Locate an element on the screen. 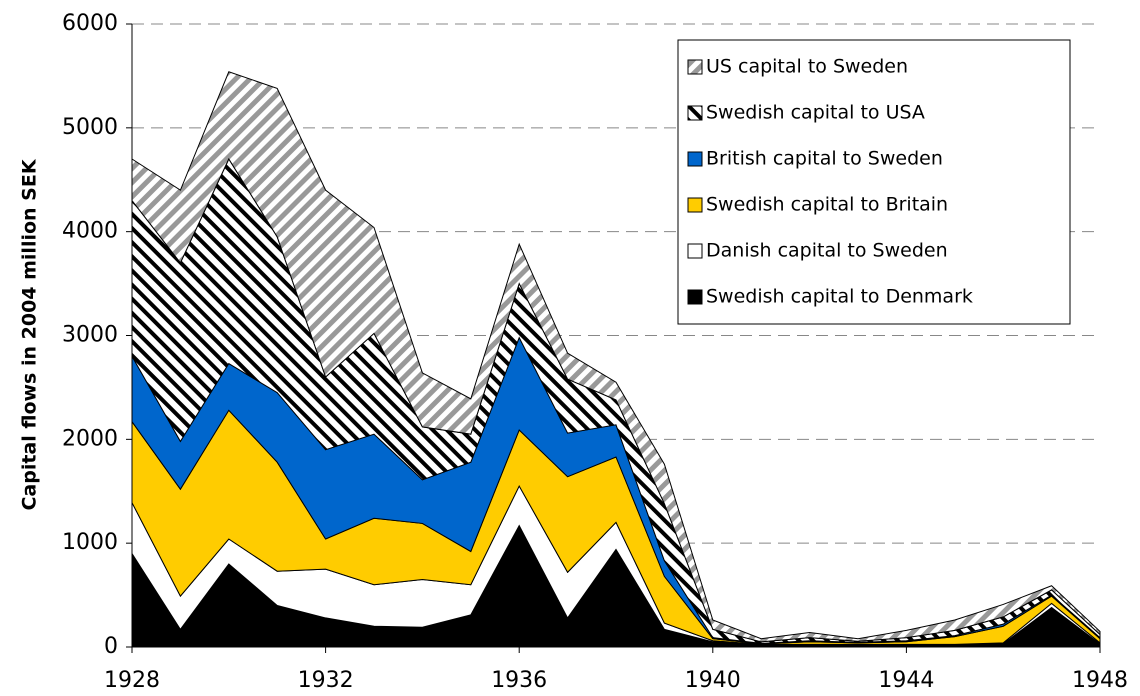  y-axis-label: Capital flows in 2004 million SEK is located at coordinates (30, 334).